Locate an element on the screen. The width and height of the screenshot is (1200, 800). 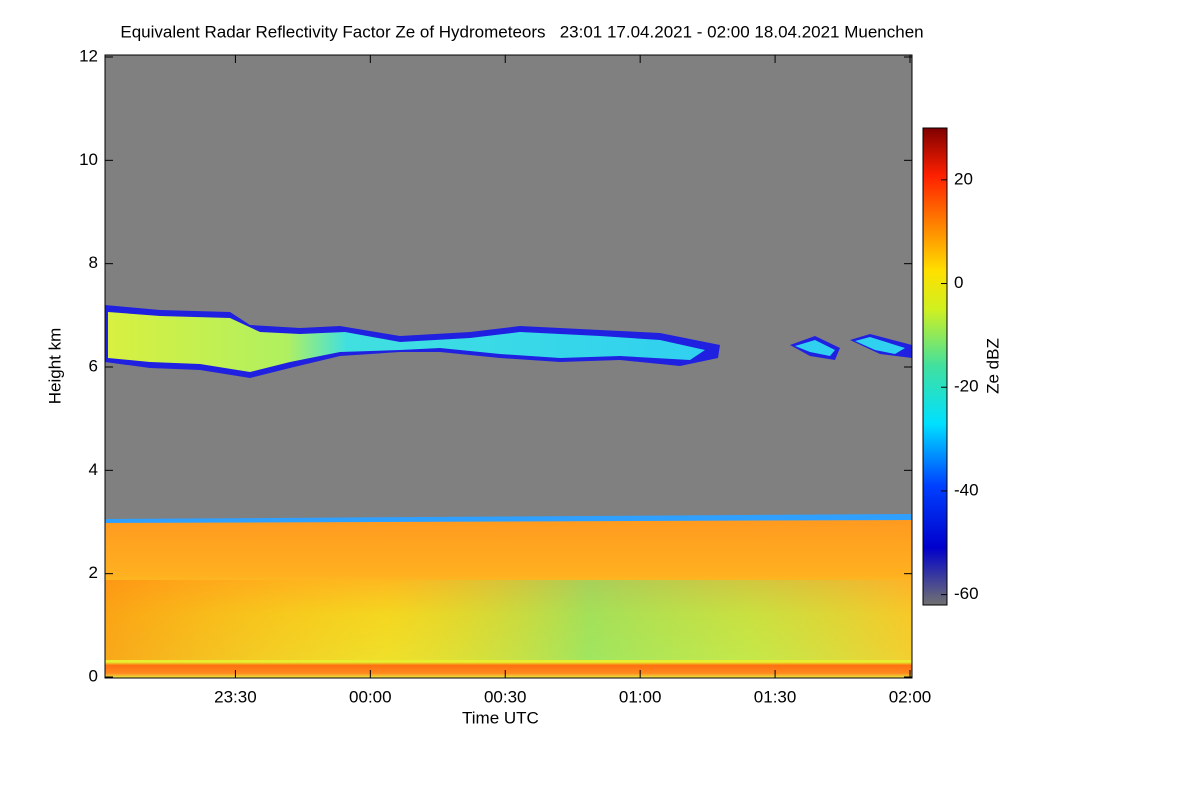
y-tick-label: 8 is located at coordinates (93, 262).